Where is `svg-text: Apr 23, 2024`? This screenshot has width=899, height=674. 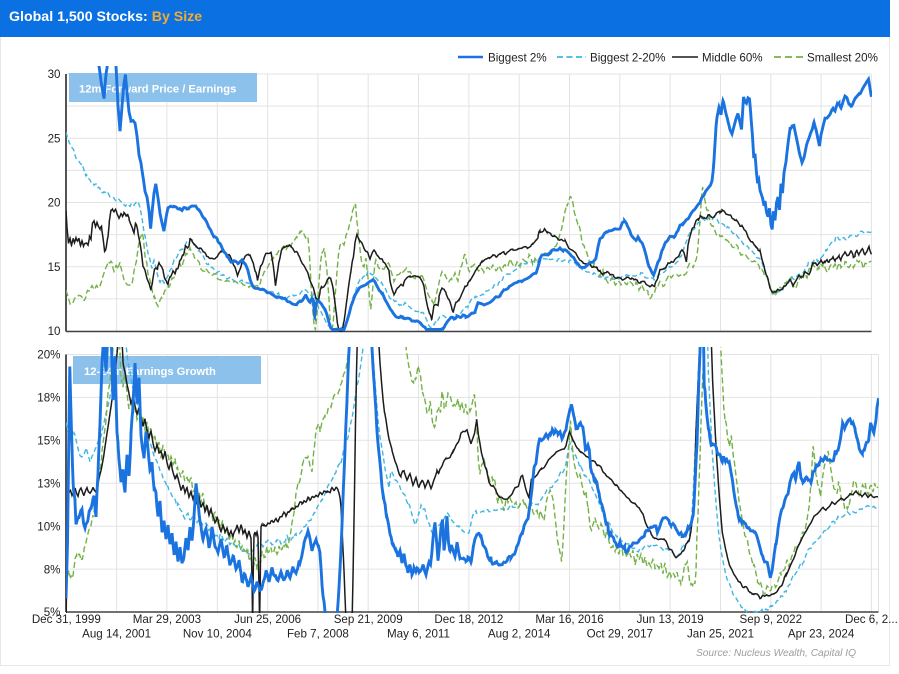
svg-text: Apr 23, 2024 is located at coordinates (821, 634).